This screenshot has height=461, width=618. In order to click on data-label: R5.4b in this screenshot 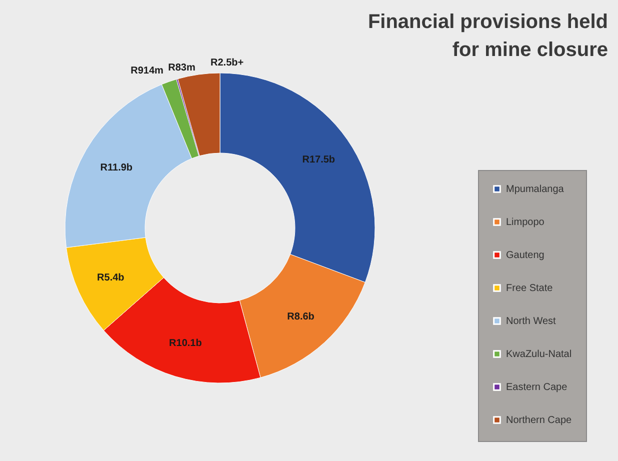, I will do `click(110, 278)`.